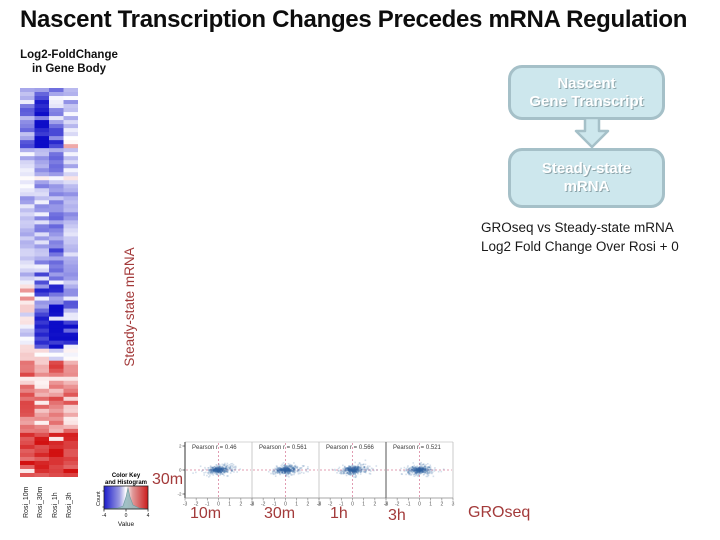 Image resolution: width=720 pixels, height=540 pixels. Describe the element at coordinates (586, 178) in the screenshot. I see `flow-box-steady-state-mrna: Steady-state mRNA` at that location.